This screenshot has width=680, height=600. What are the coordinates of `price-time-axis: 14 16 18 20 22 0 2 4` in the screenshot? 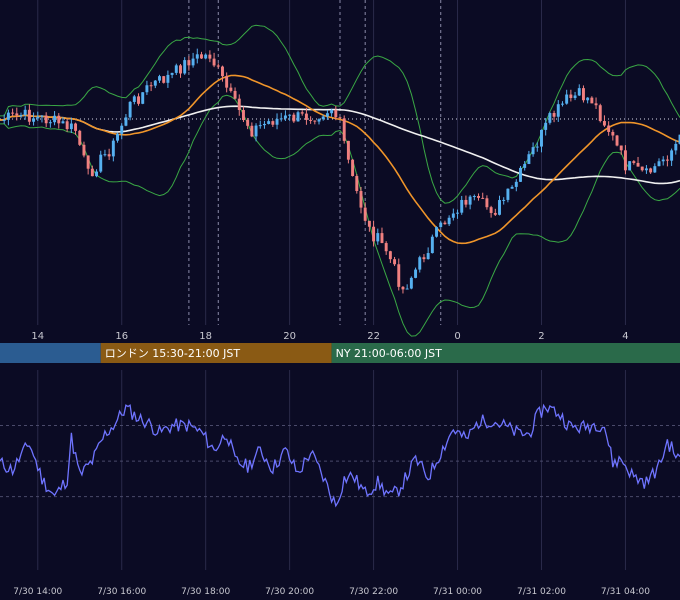 It's located at (329, 336).